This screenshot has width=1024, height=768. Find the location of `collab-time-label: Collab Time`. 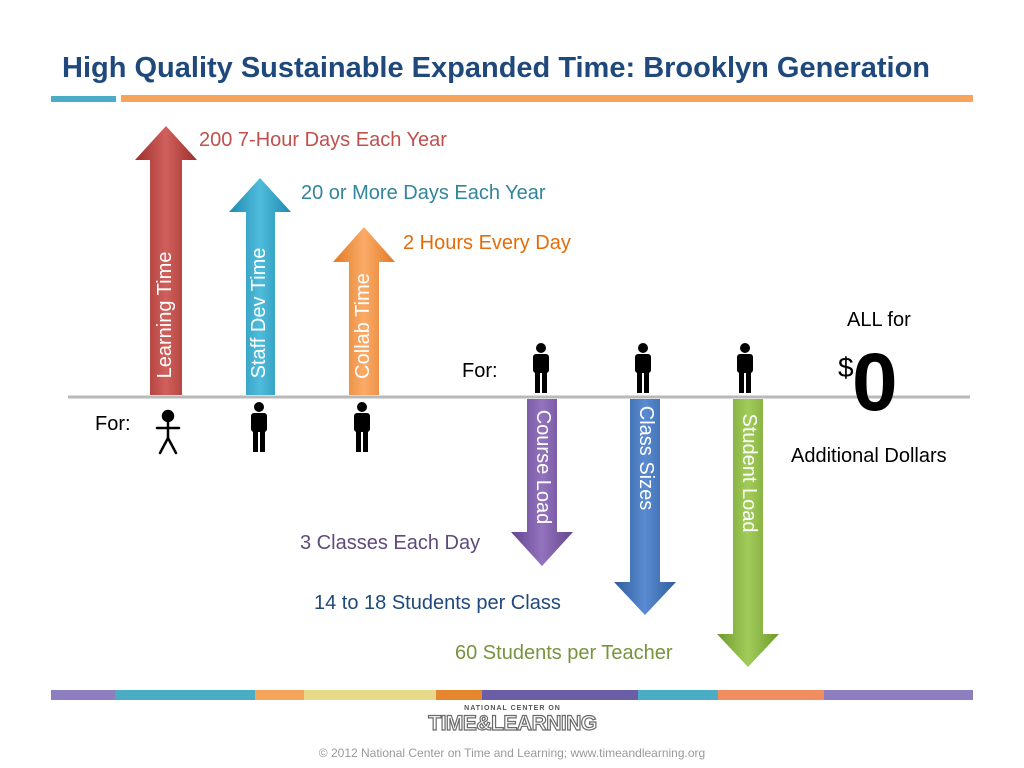

collab-time-label: Collab Time is located at coordinates (363, 326).